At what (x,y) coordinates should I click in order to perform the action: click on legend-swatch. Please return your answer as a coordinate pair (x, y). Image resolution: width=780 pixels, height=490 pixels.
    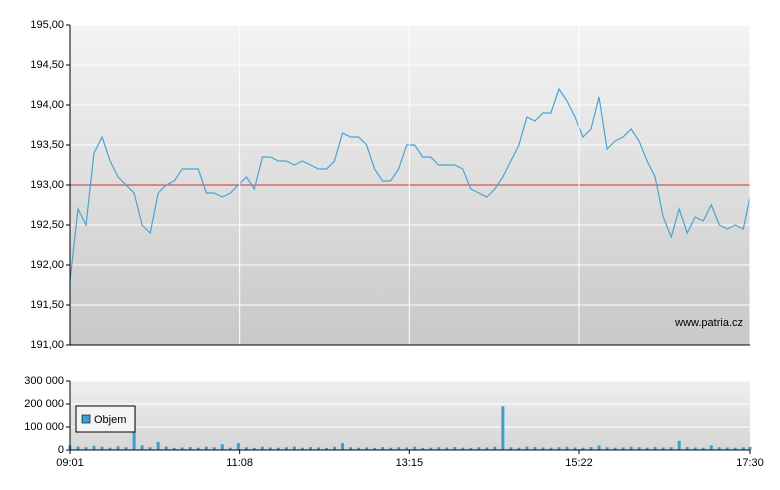
    Looking at the image, I should click on (86, 419).